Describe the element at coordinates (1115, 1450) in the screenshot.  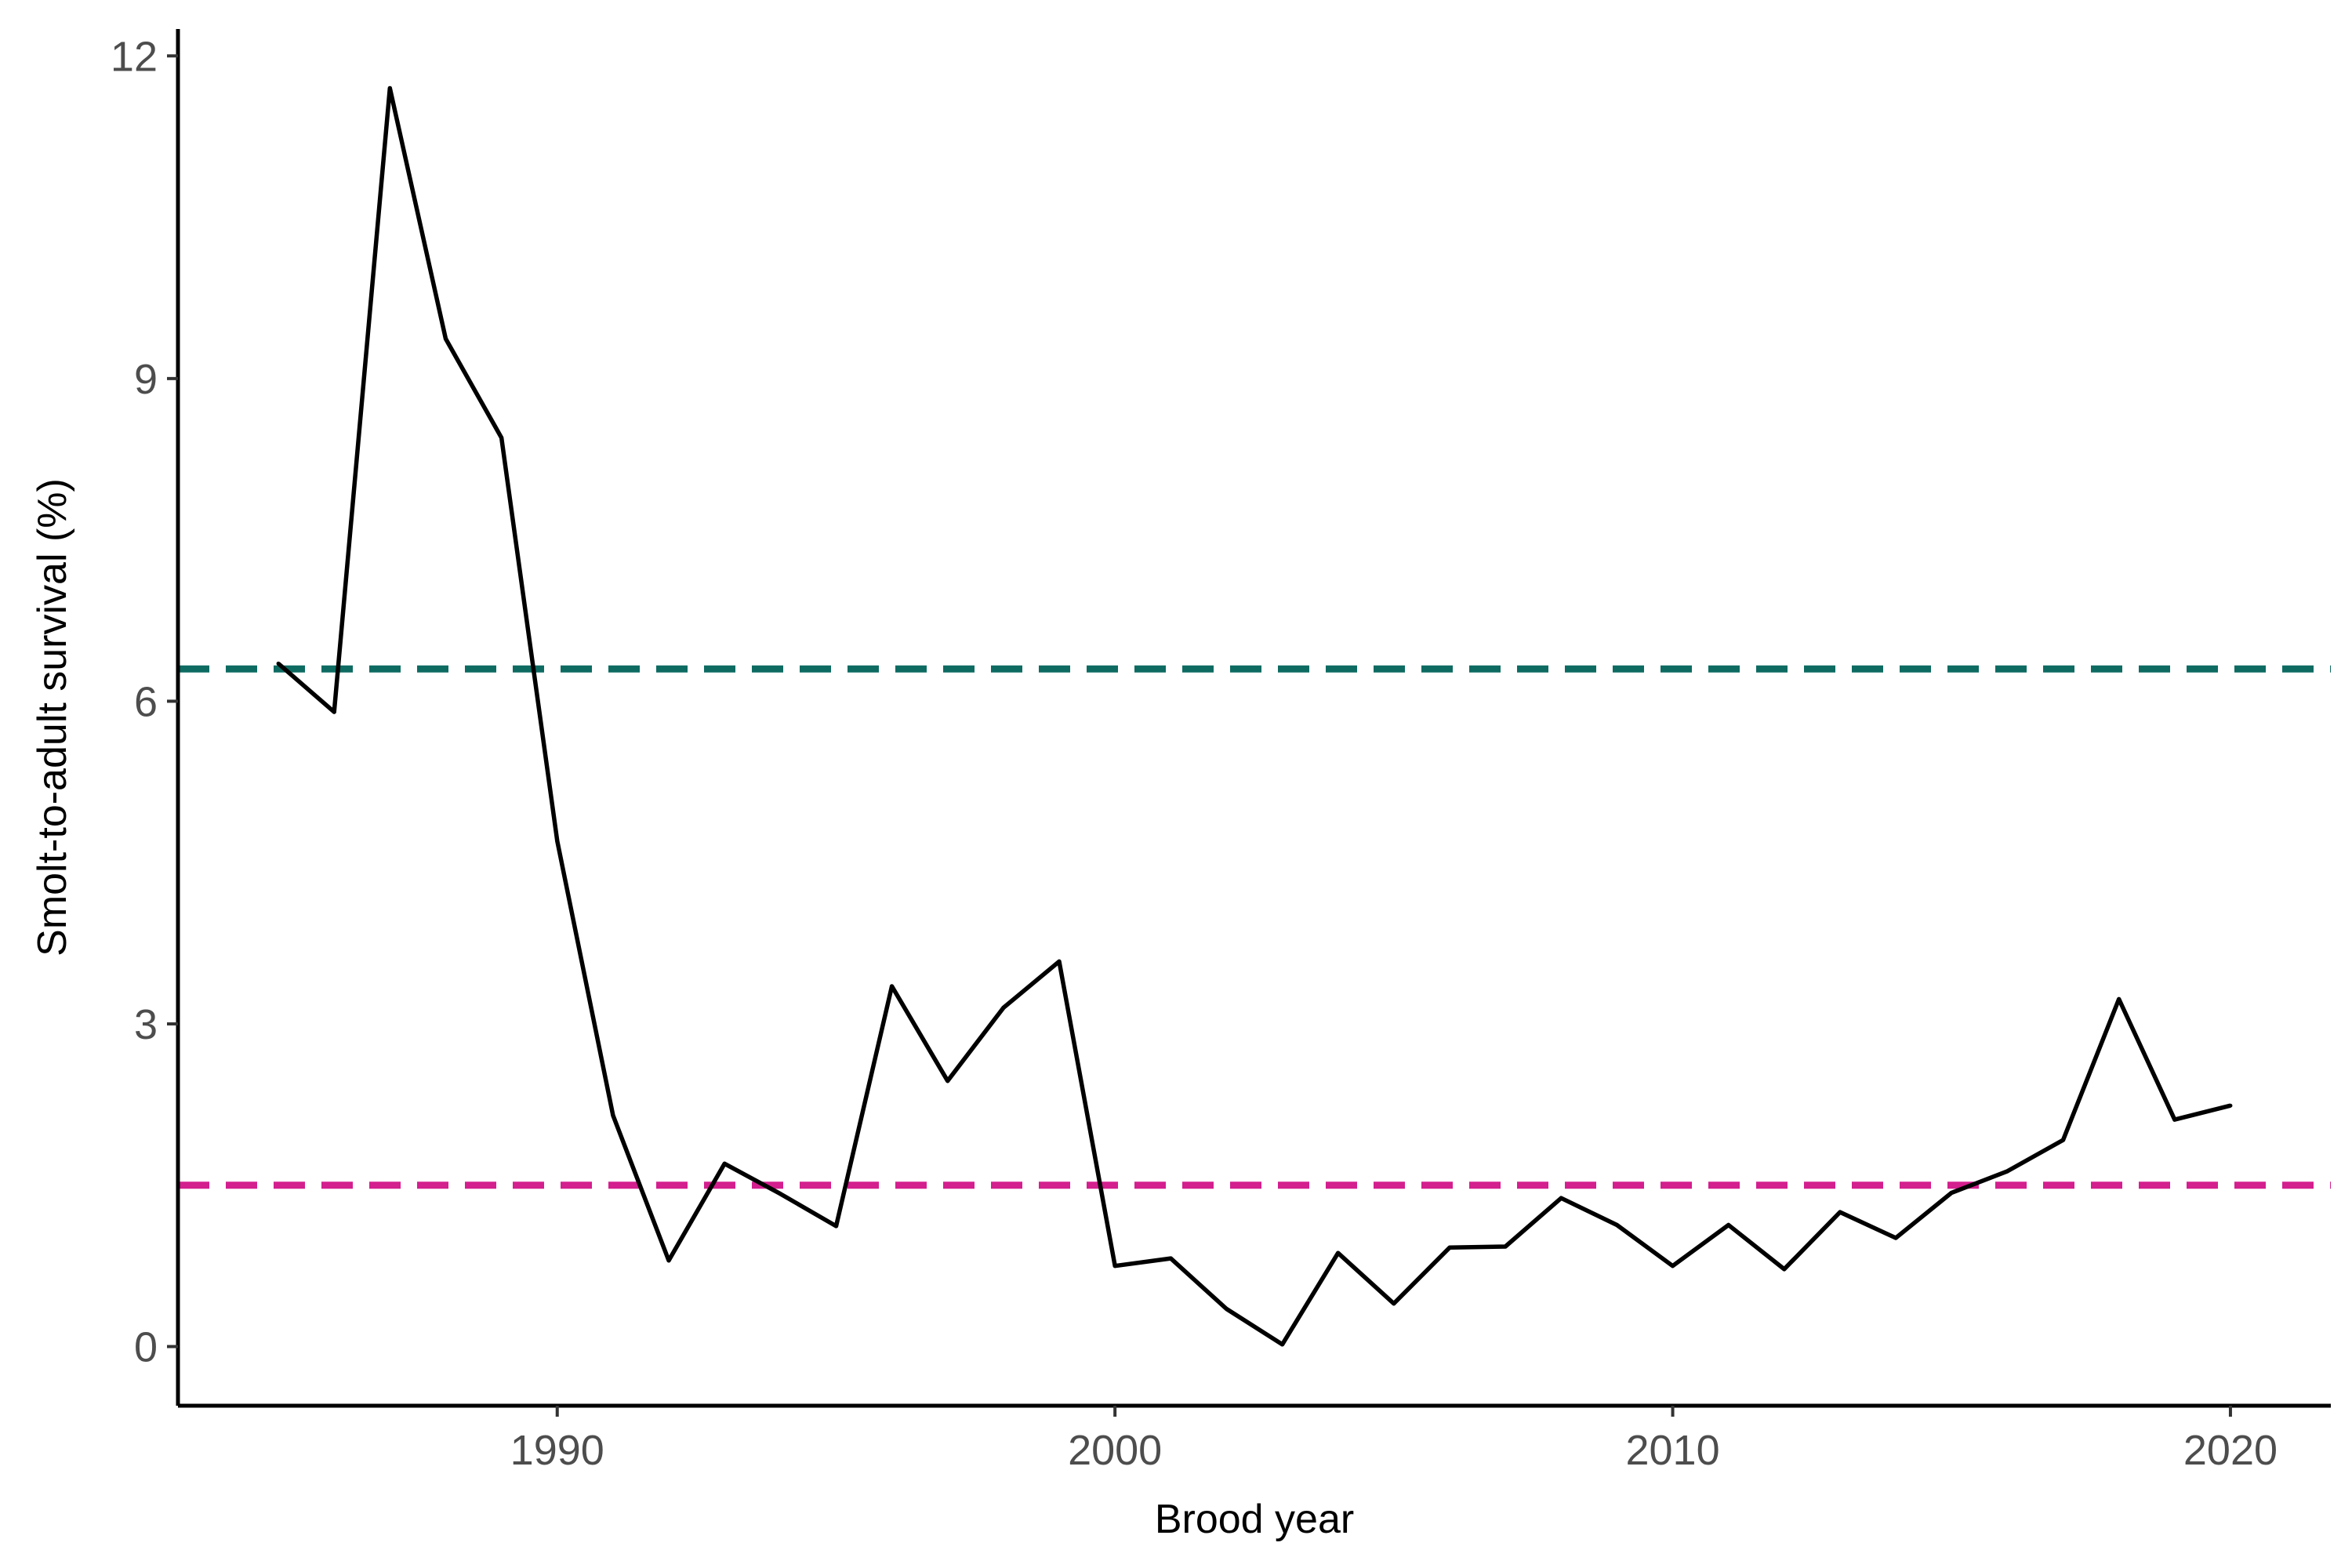
I see `x-tick-label: 2000` at that location.